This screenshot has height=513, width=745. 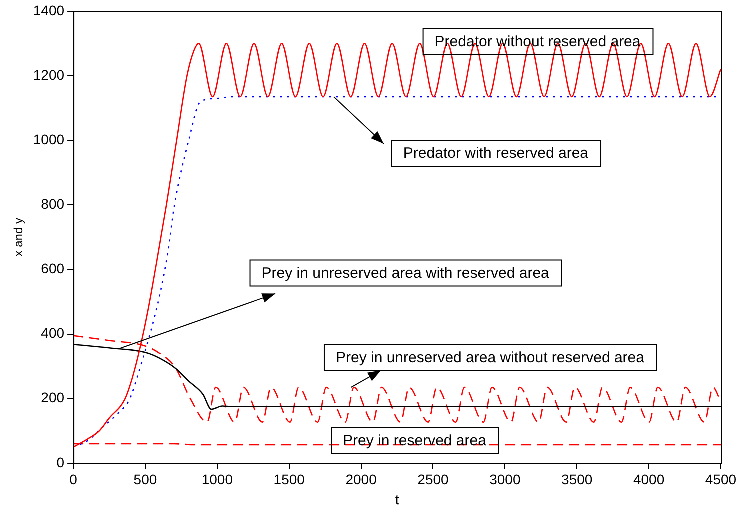 I want to click on annotation: Predator without reserved area, so click(x=538, y=41).